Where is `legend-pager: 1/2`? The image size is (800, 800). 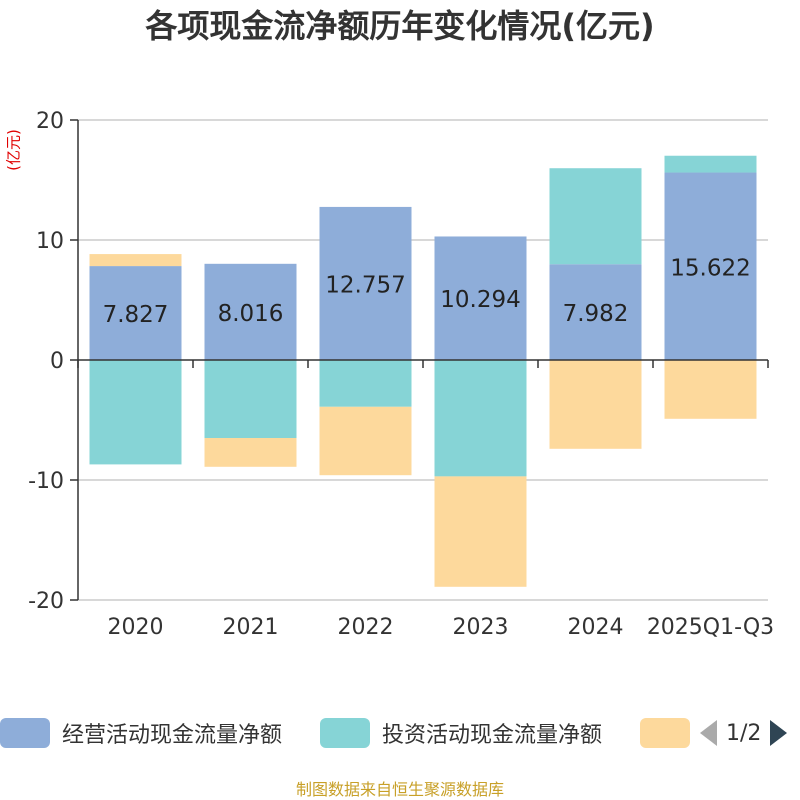 legend-pager: 1/2 is located at coordinates (744, 733).